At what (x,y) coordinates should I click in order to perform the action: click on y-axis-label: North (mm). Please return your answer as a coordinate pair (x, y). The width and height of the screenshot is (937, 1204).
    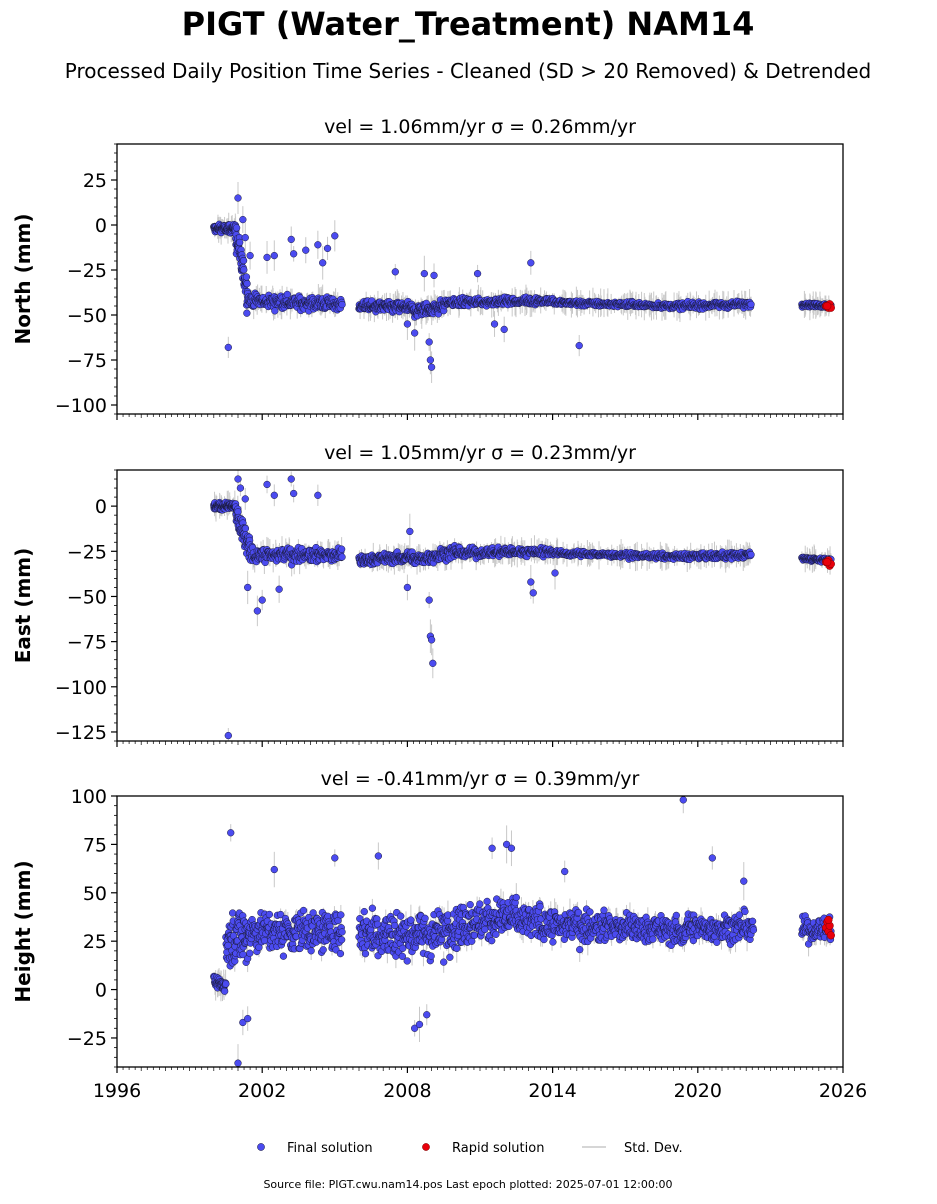
    Looking at the image, I should click on (23, 278).